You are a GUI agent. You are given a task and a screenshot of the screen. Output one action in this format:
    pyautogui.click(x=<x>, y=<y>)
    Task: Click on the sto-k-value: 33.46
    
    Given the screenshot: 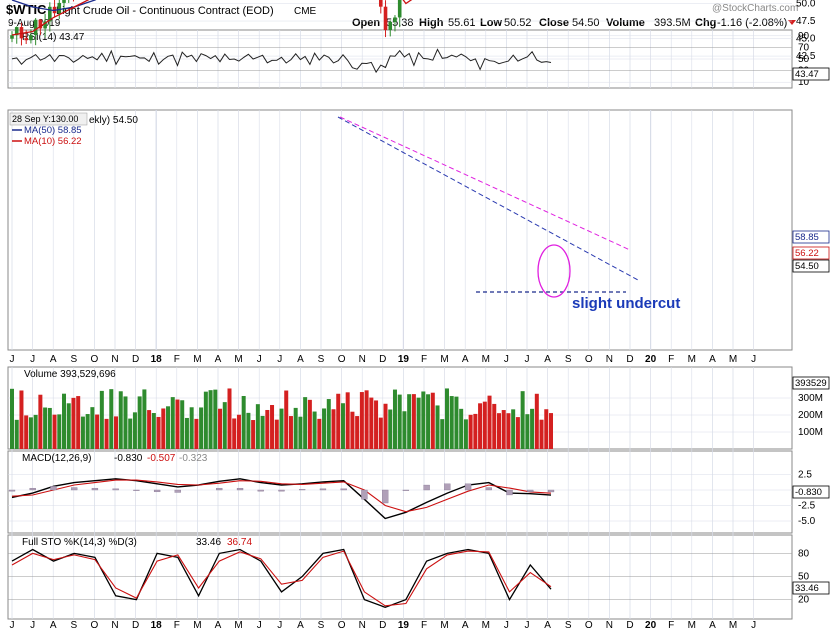 What is the action you would take?
    pyautogui.click(x=208, y=542)
    